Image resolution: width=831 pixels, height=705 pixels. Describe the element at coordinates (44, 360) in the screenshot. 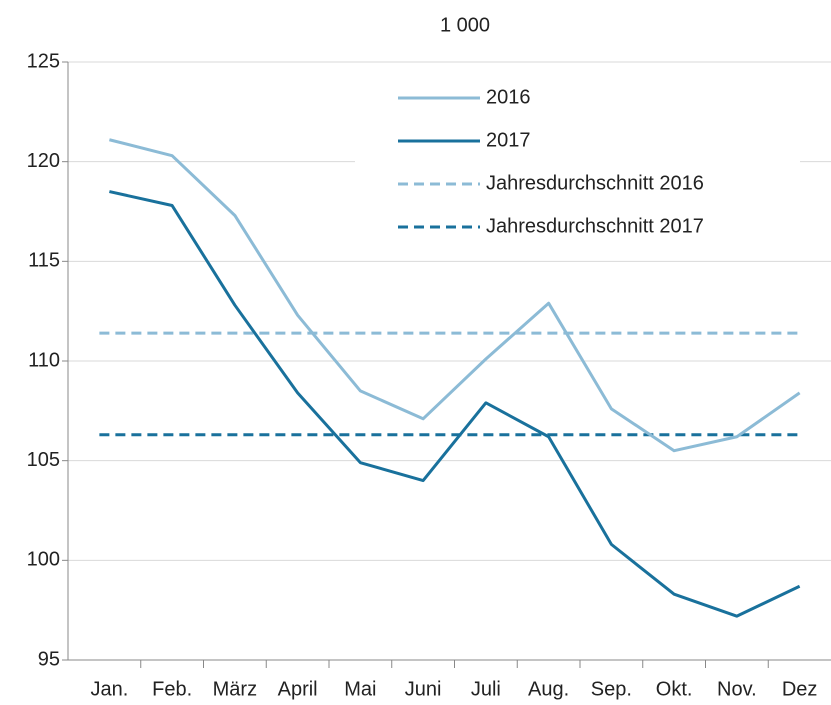

I see `y-tick-label: 110` at that location.